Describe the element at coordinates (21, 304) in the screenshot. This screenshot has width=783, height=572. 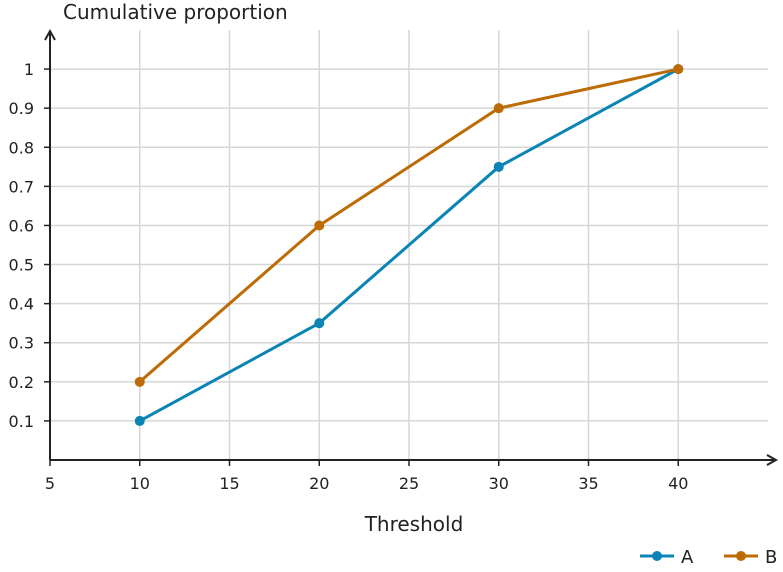
I see `y-tick-label-3: 0.4` at that location.